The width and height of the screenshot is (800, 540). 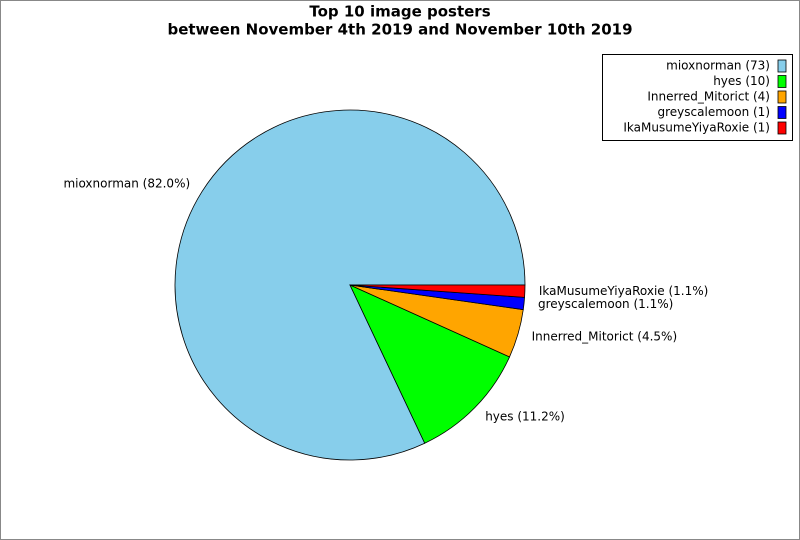 I want to click on legend-label: mioxnorman (73), so click(x=718, y=66).